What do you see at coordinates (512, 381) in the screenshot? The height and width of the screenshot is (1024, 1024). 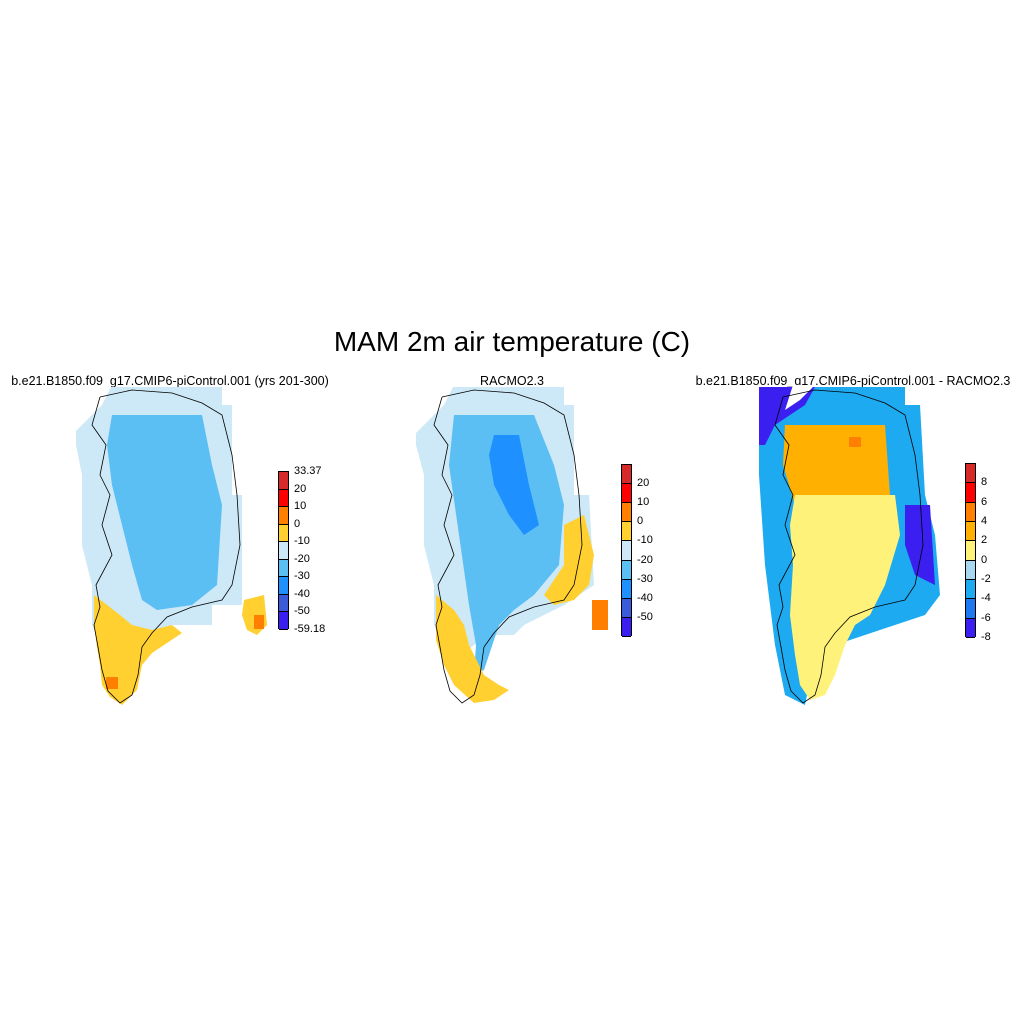 I see `panel-2-title: RACMO2.3` at bounding box center [512, 381].